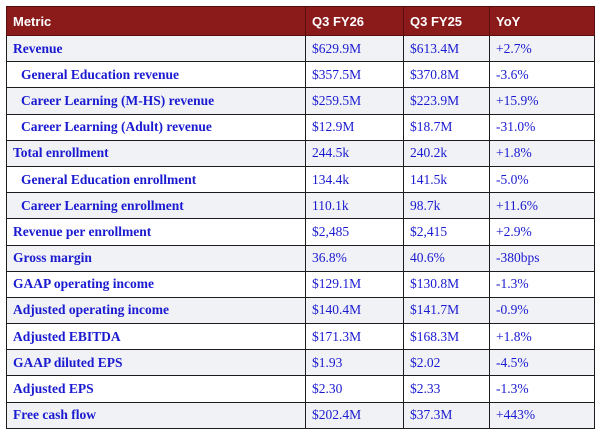  Describe the element at coordinates (446, 101) in the screenshot. I see `q3-fy25-cell: $223.9M` at that location.